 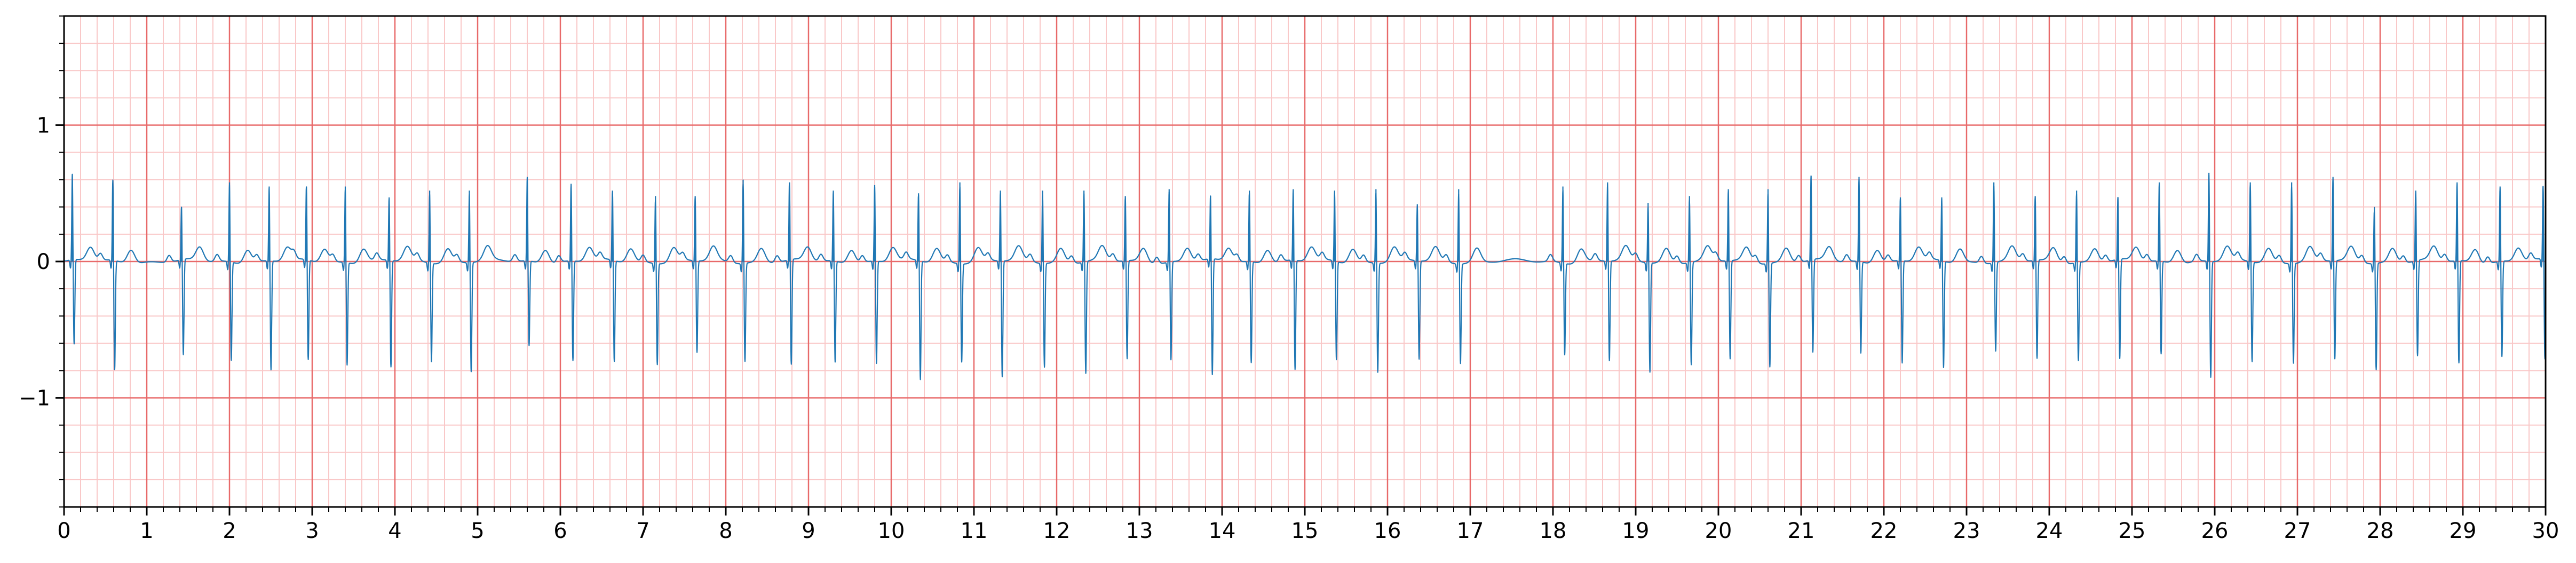 What do you see at coordinates (1222, 531) in the screenshot?
I see `x-tick-label: 14` at bounding box center [1222, 531].